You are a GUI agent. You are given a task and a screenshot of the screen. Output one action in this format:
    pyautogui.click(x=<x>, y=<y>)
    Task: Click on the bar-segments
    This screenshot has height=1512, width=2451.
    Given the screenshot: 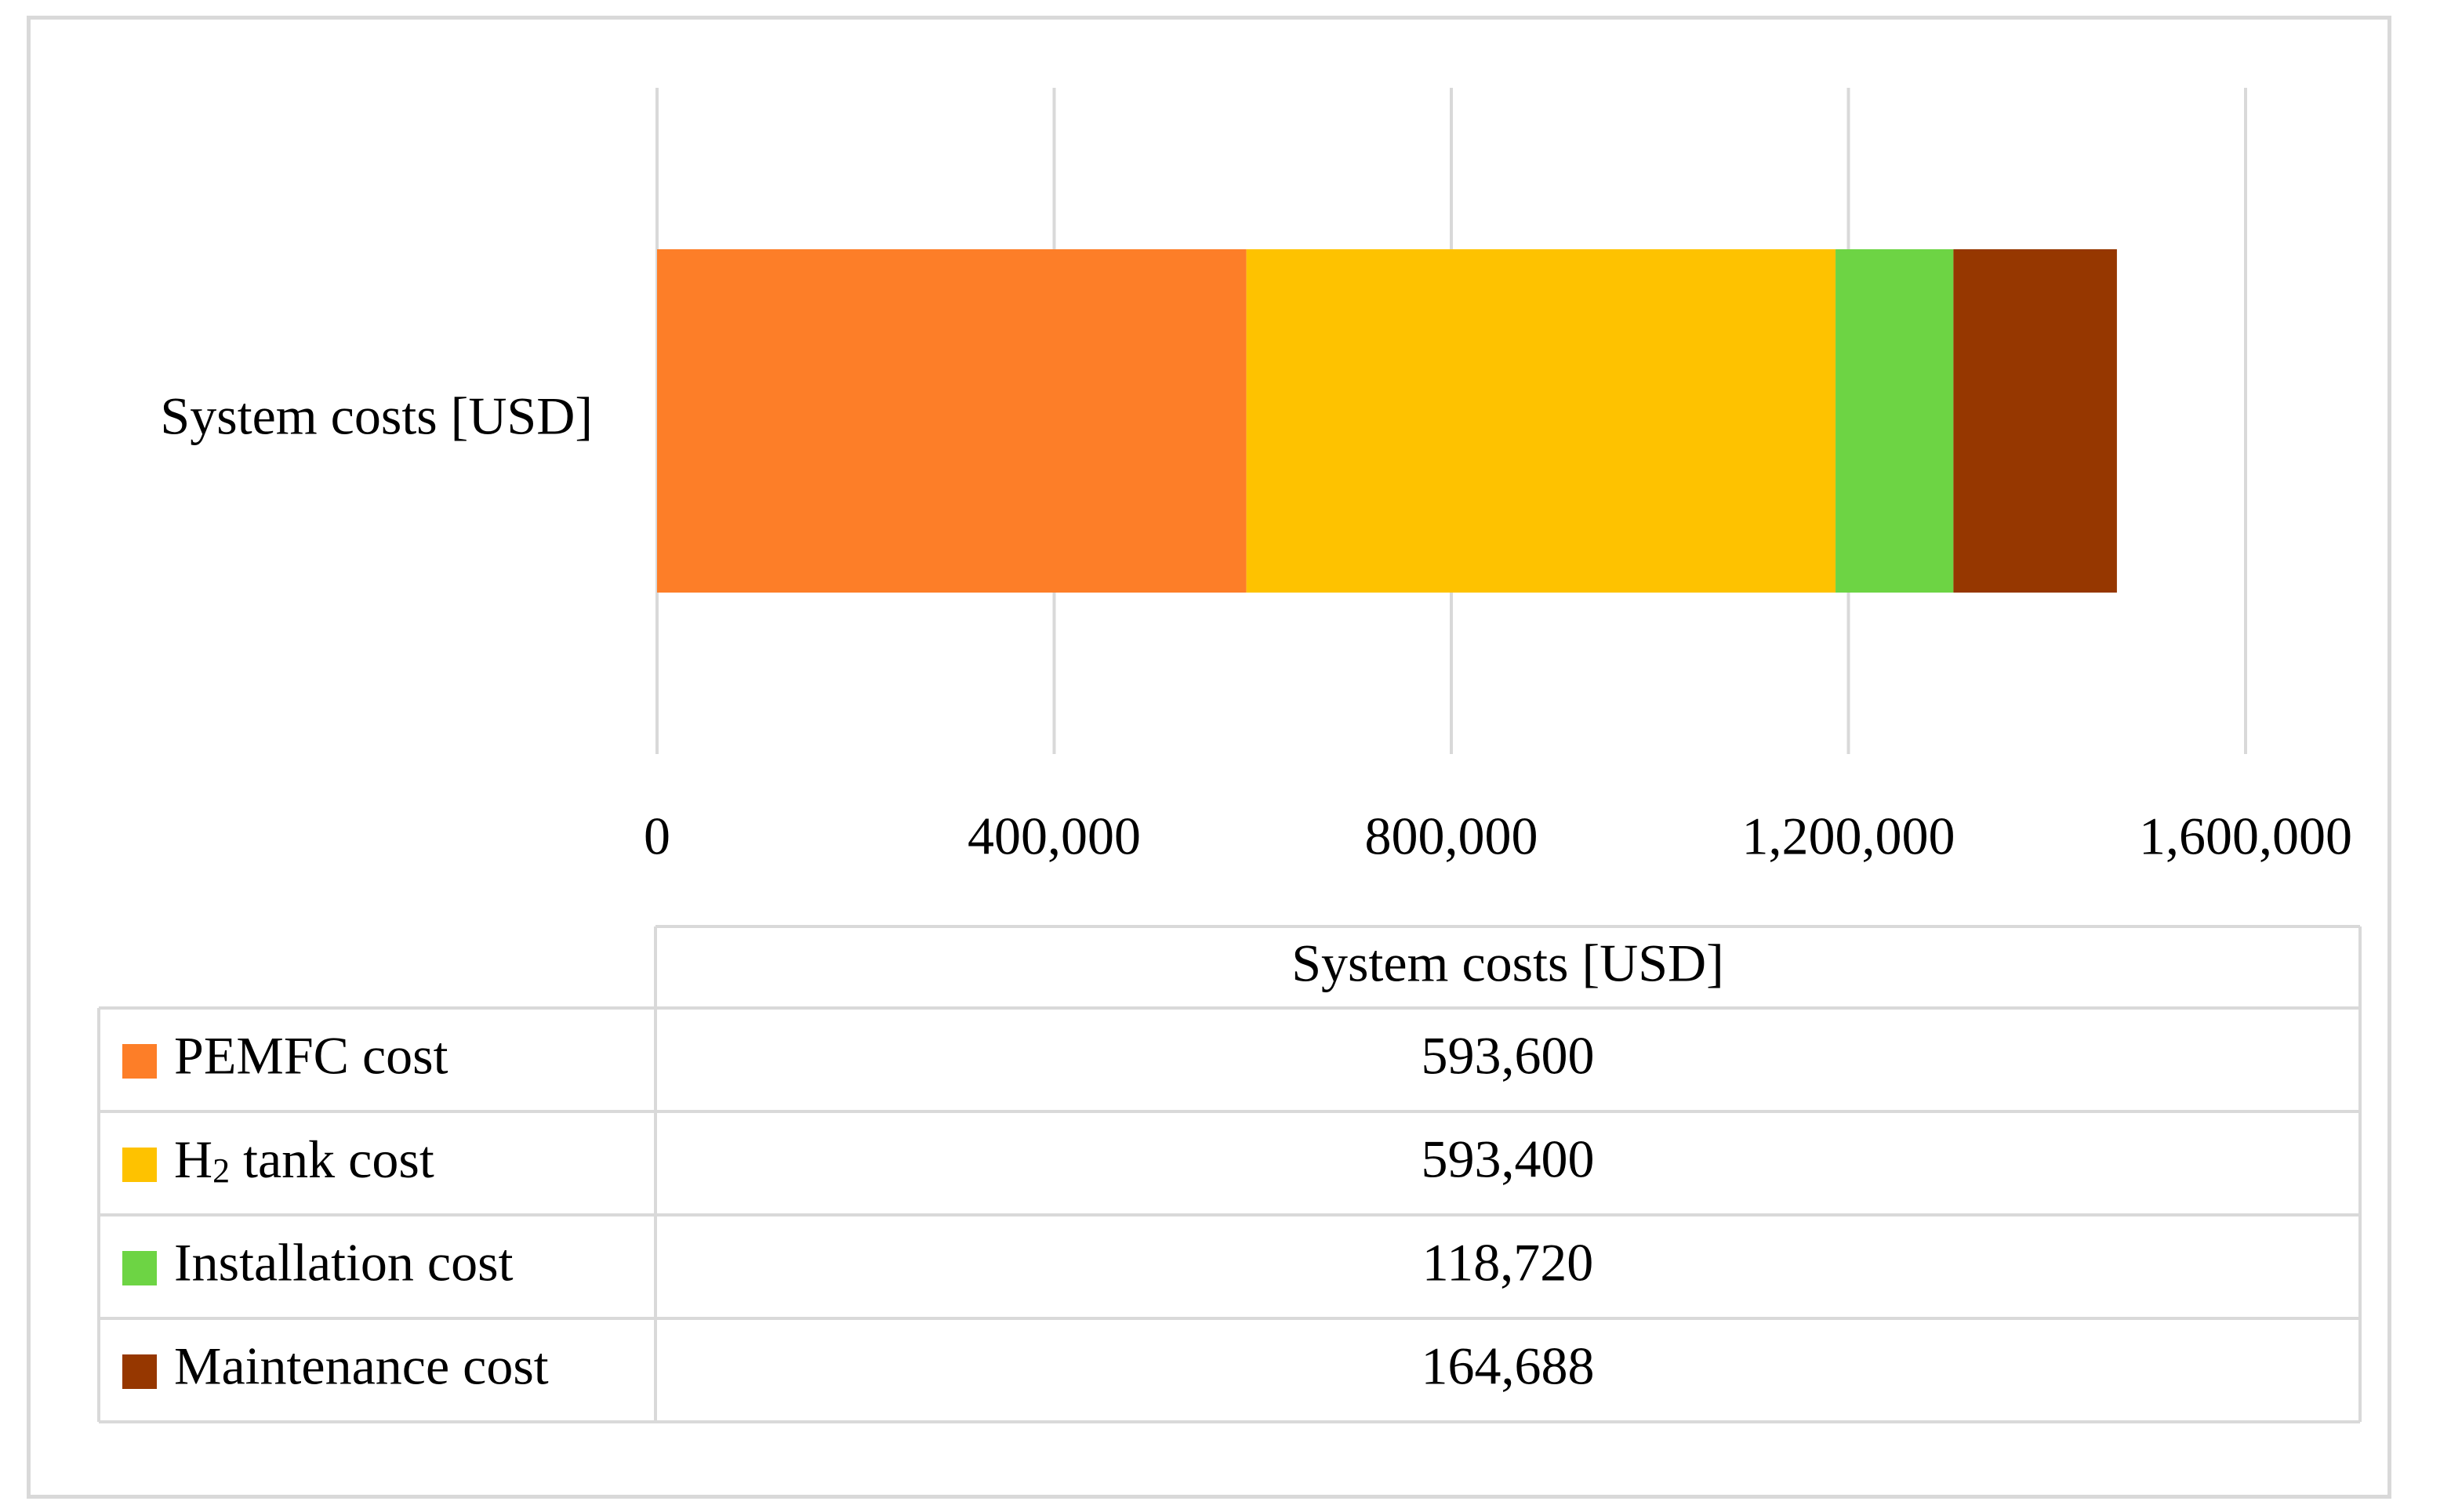 What is the action you would take?
    pyautogui.click(x=1387, y=421)
    